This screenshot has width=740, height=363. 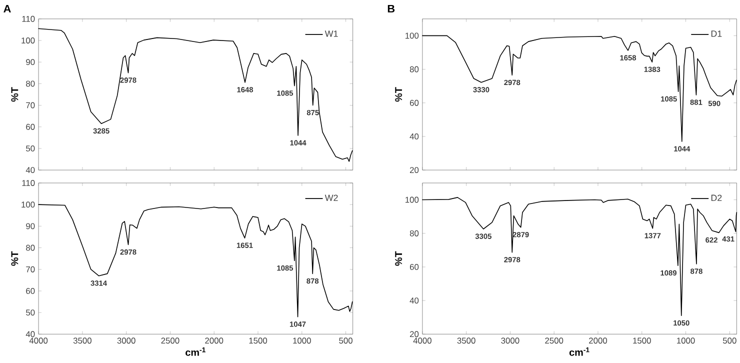 I want to click on legend-label: W2, so click(x=331, y=197).